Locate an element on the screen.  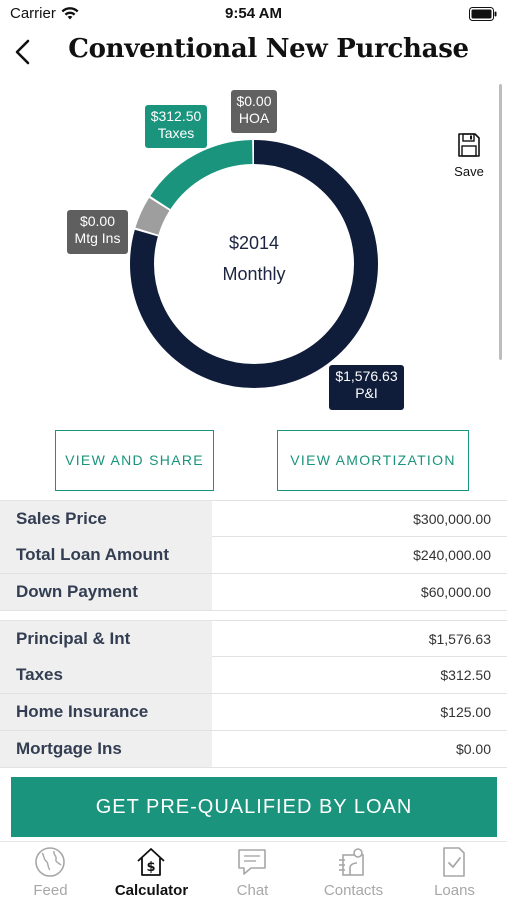
tab-bar: Feed $ Calculator Chat Contacts is located at coordinates (253, 870).